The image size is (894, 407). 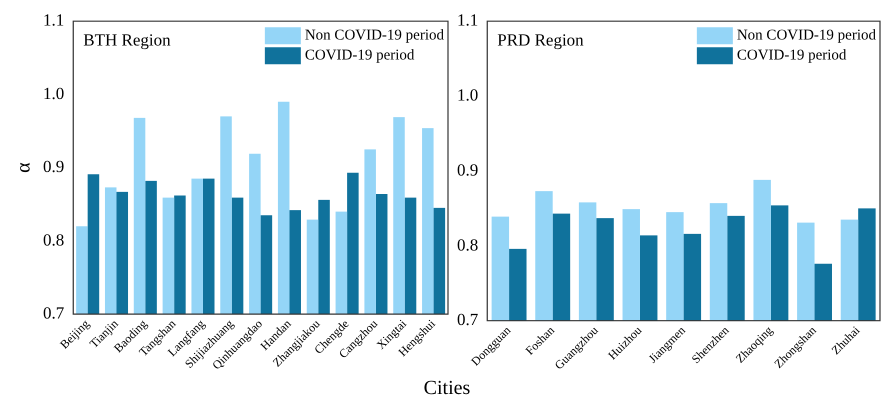 I want to click on x-axis-title: Cities, so click(x=447, y=388).